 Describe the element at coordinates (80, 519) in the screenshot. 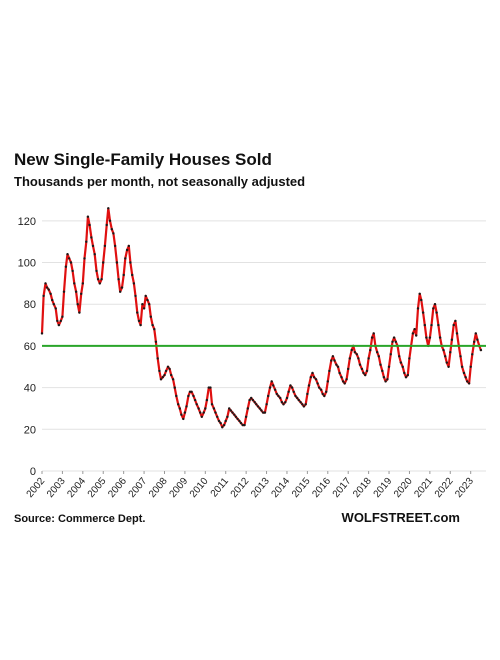

I see `source-note: Source: Commerce Dept.` at that location.